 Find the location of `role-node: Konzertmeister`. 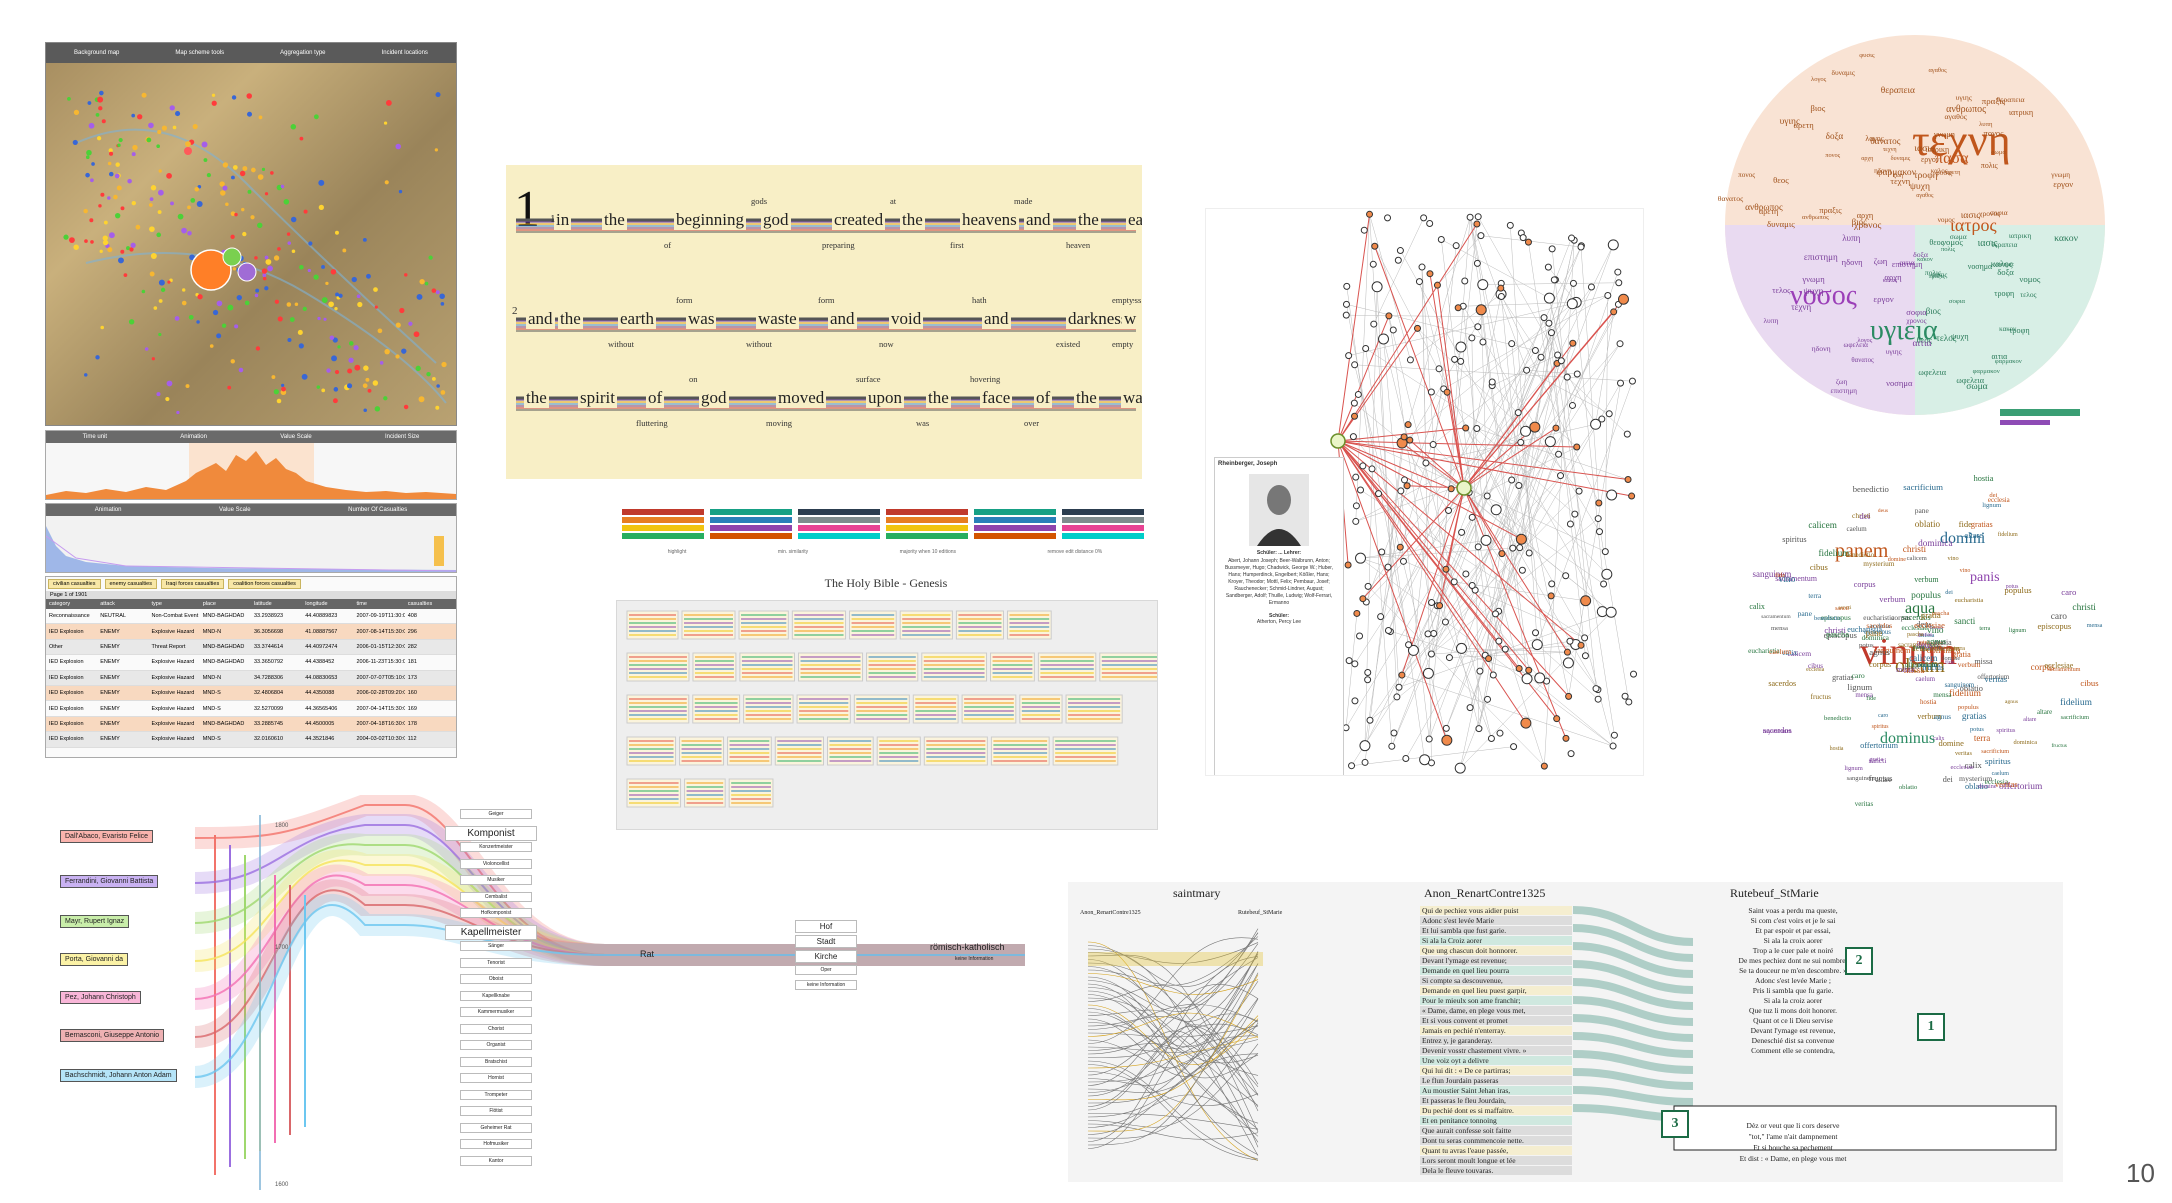

role-node: Konzertmeister is located at coordinates (496, 847).